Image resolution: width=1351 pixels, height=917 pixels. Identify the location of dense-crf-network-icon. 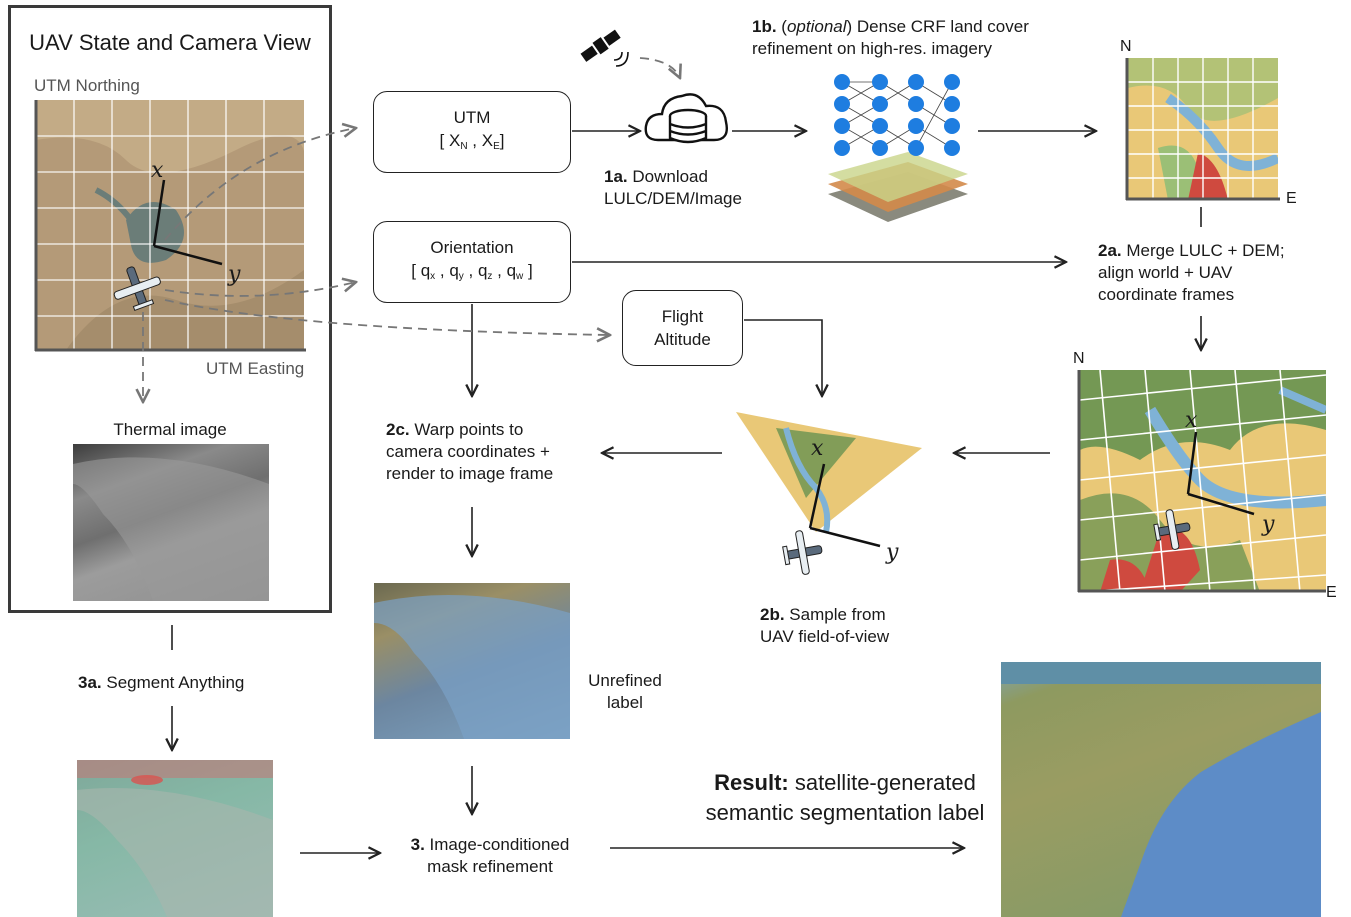
(898, 148).